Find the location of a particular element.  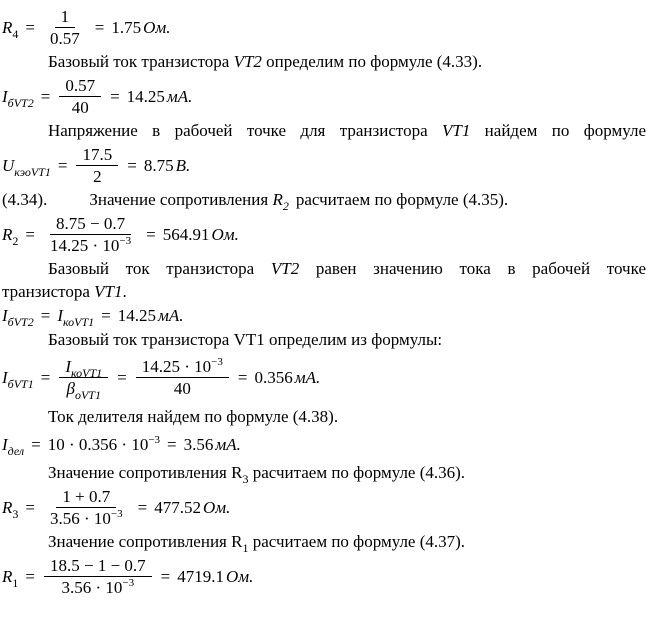

resistor-subscript: 1 is located at coordinates (245, 548).